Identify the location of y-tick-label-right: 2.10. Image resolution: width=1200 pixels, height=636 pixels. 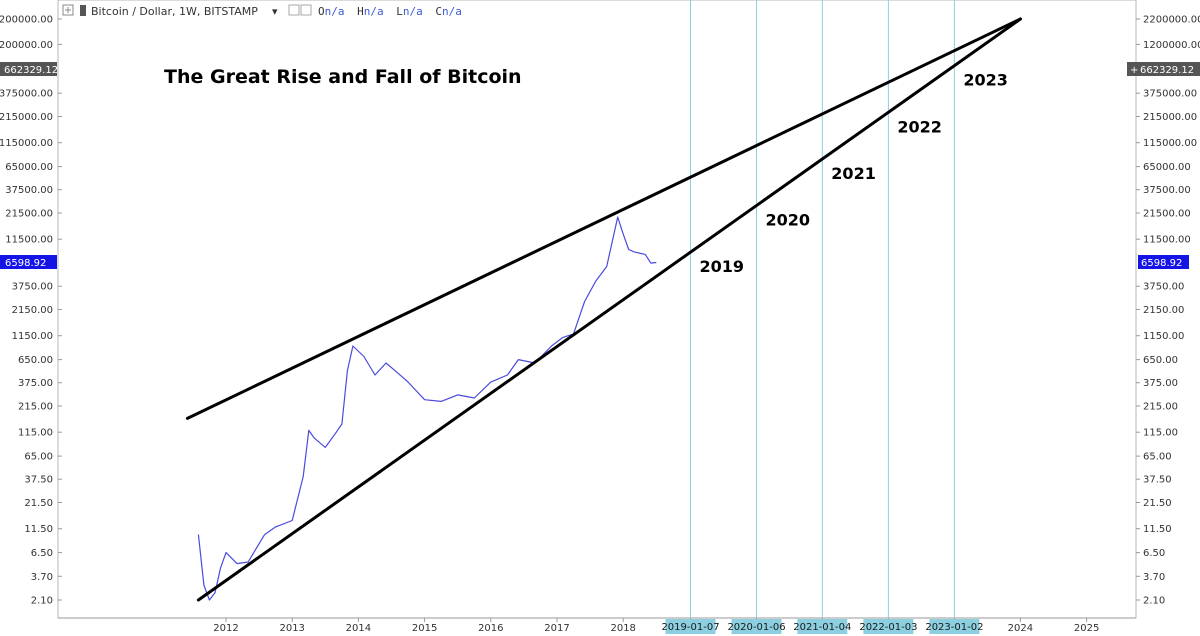
(1154, 601).